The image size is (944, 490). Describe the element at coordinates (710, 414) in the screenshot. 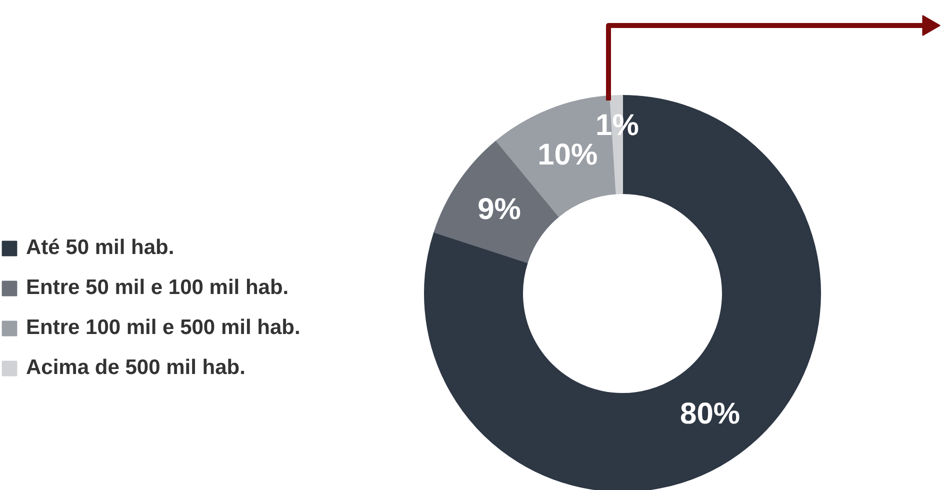

I see `data-label: 80%` at that location.